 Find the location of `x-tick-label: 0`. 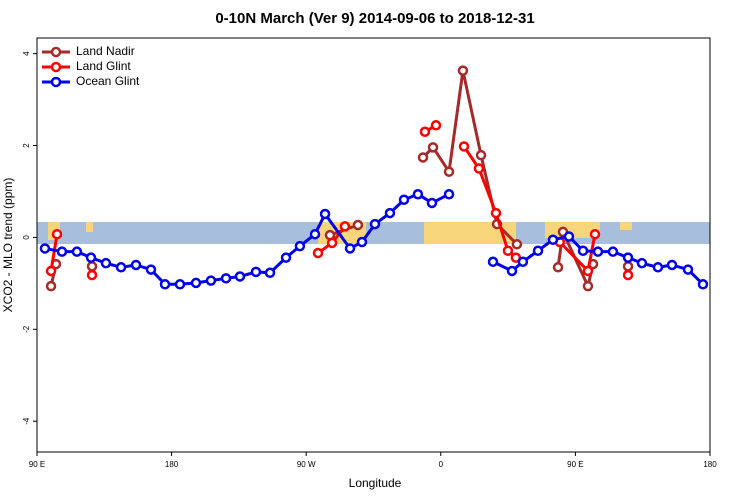

x-tick-label: 0 is located at coordinates (441, 464).